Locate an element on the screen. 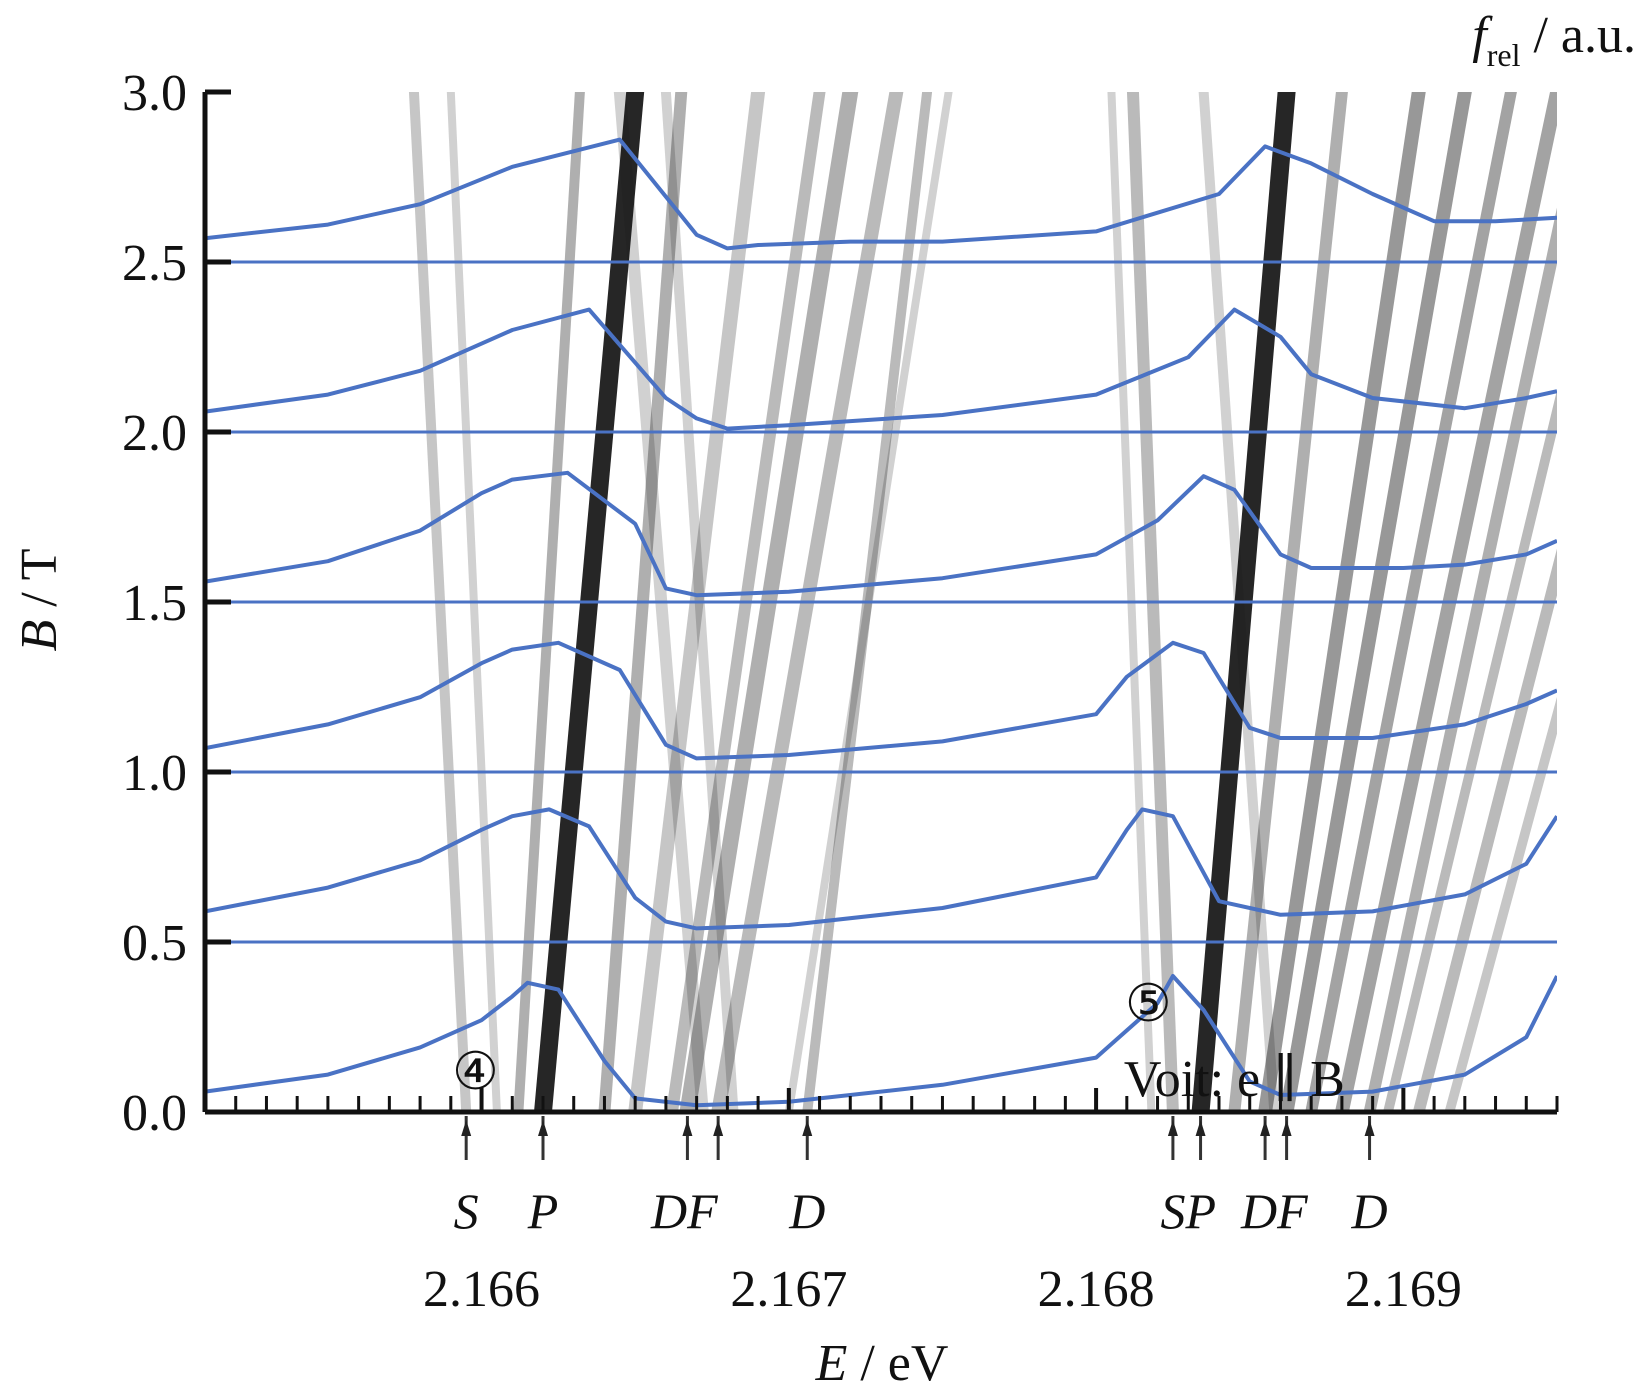 The image size is (1642, 1391). annotation-0: ④ is located at coordinates (475, 1072).